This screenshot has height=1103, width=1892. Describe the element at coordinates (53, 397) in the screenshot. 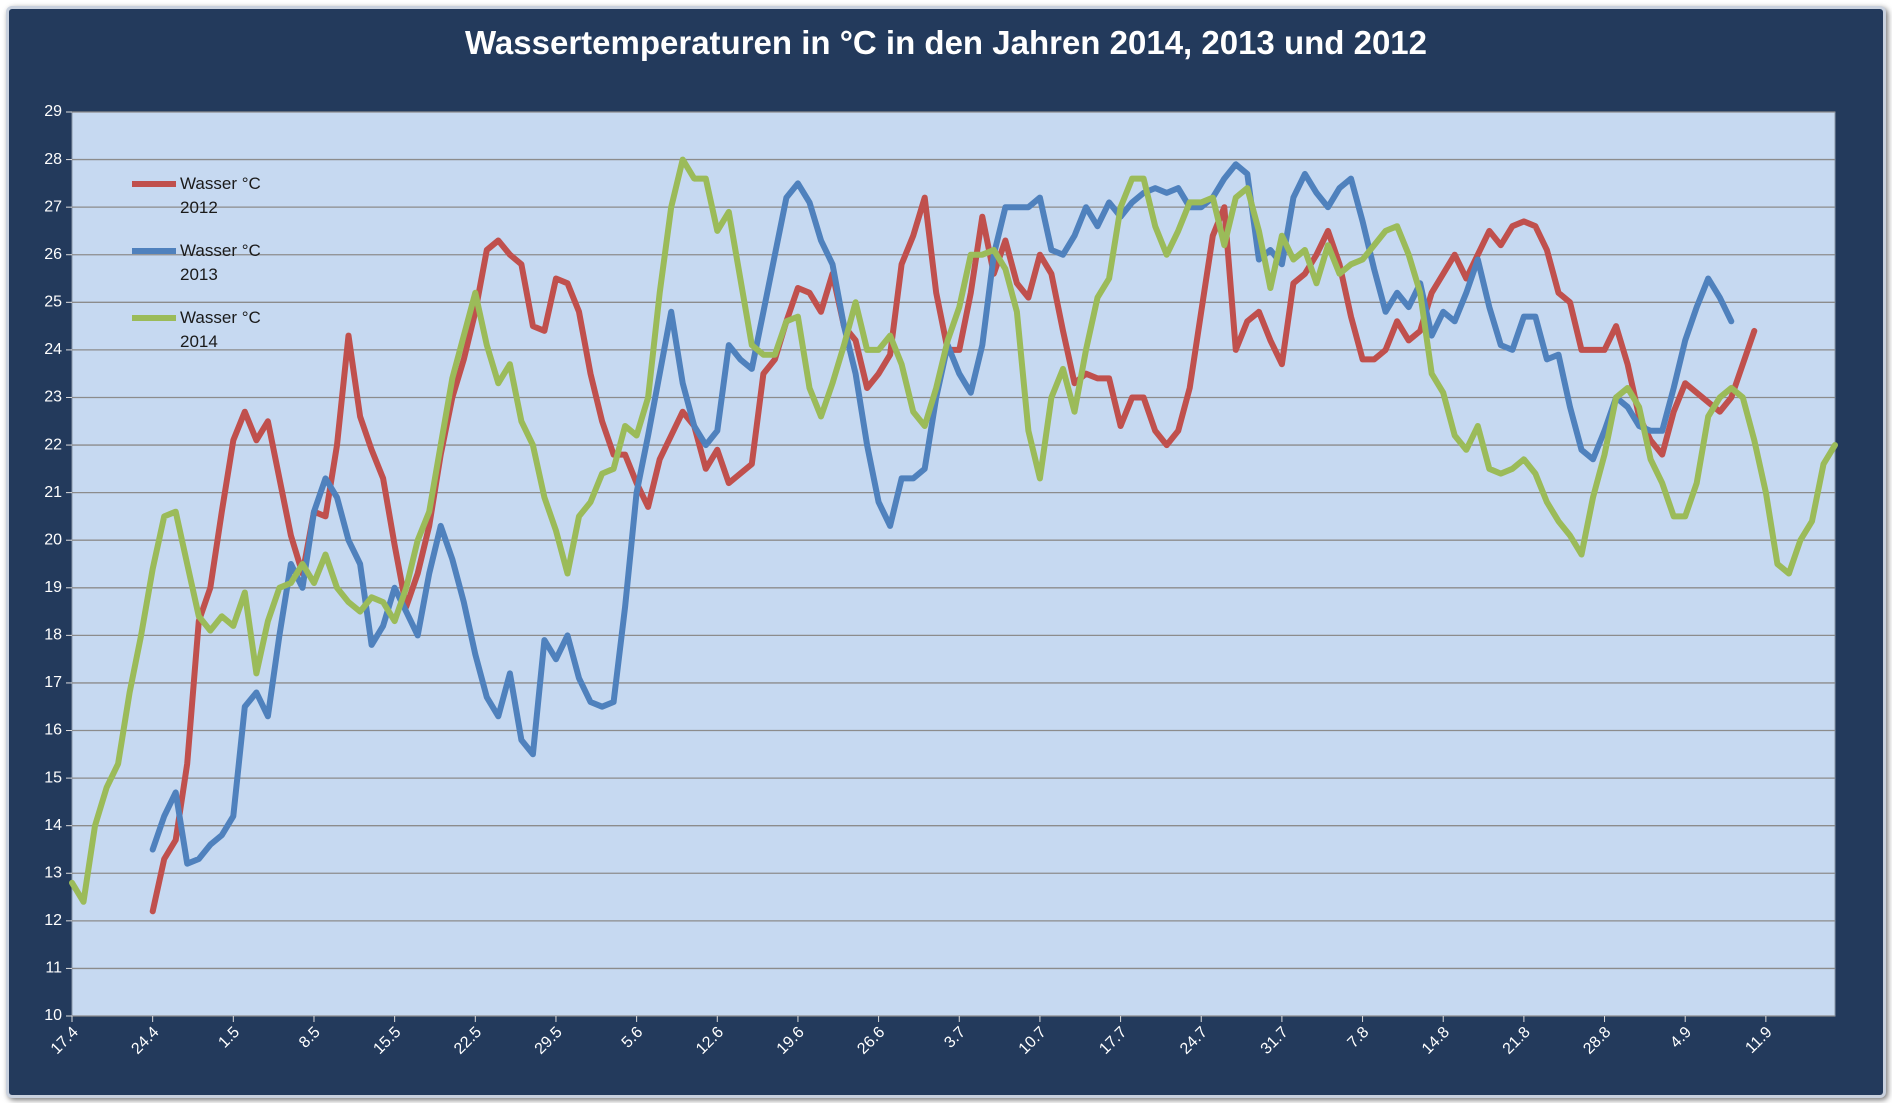

I see `y-tick-label: 23` at that location.